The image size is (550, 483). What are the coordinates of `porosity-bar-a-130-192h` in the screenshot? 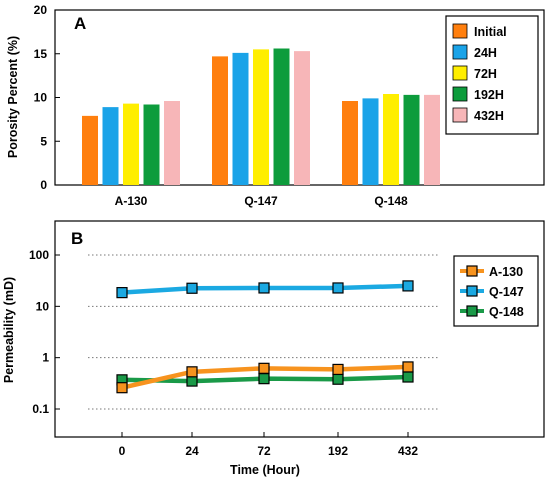 It's located at (151, 144).